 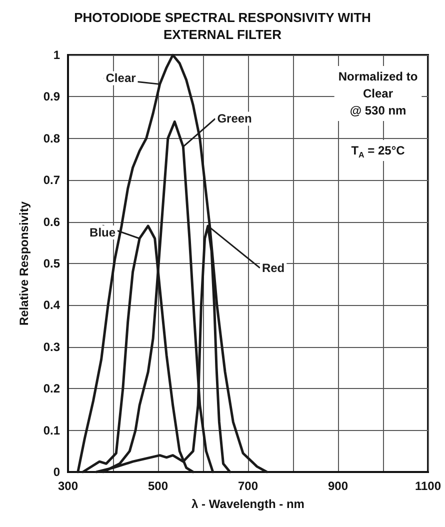 What do you see at coordinates (51, 305) in the screenshot?
I see `y-tick-label: 0.4` at bounding box center [51, 305].